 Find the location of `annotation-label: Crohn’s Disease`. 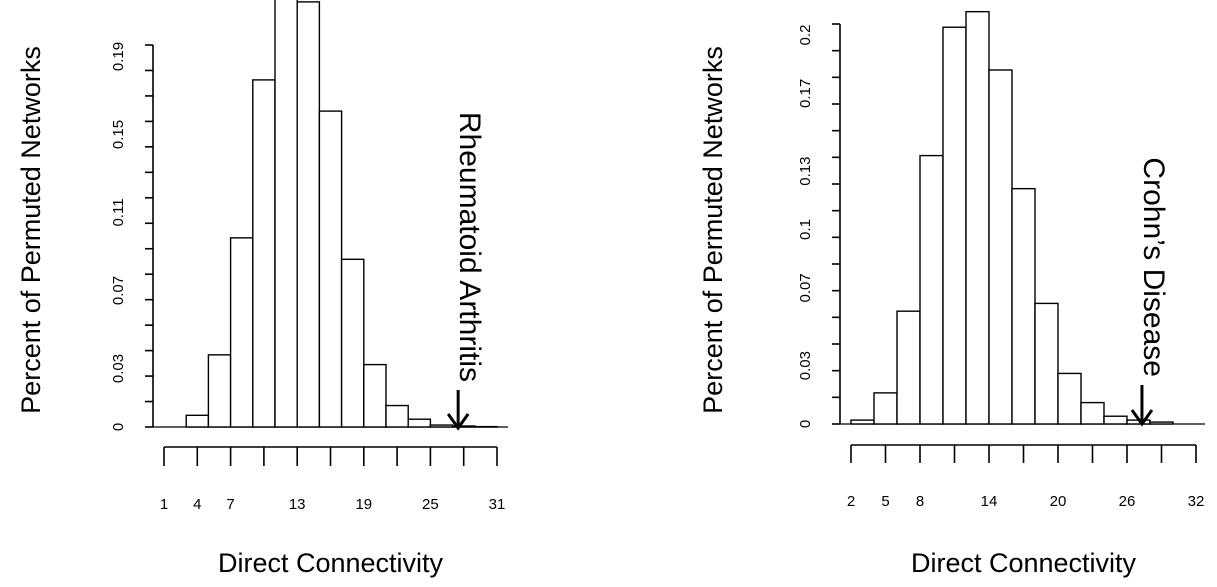

annotation-label: Crohn’s Disease is located at coordinates (1153, 267).